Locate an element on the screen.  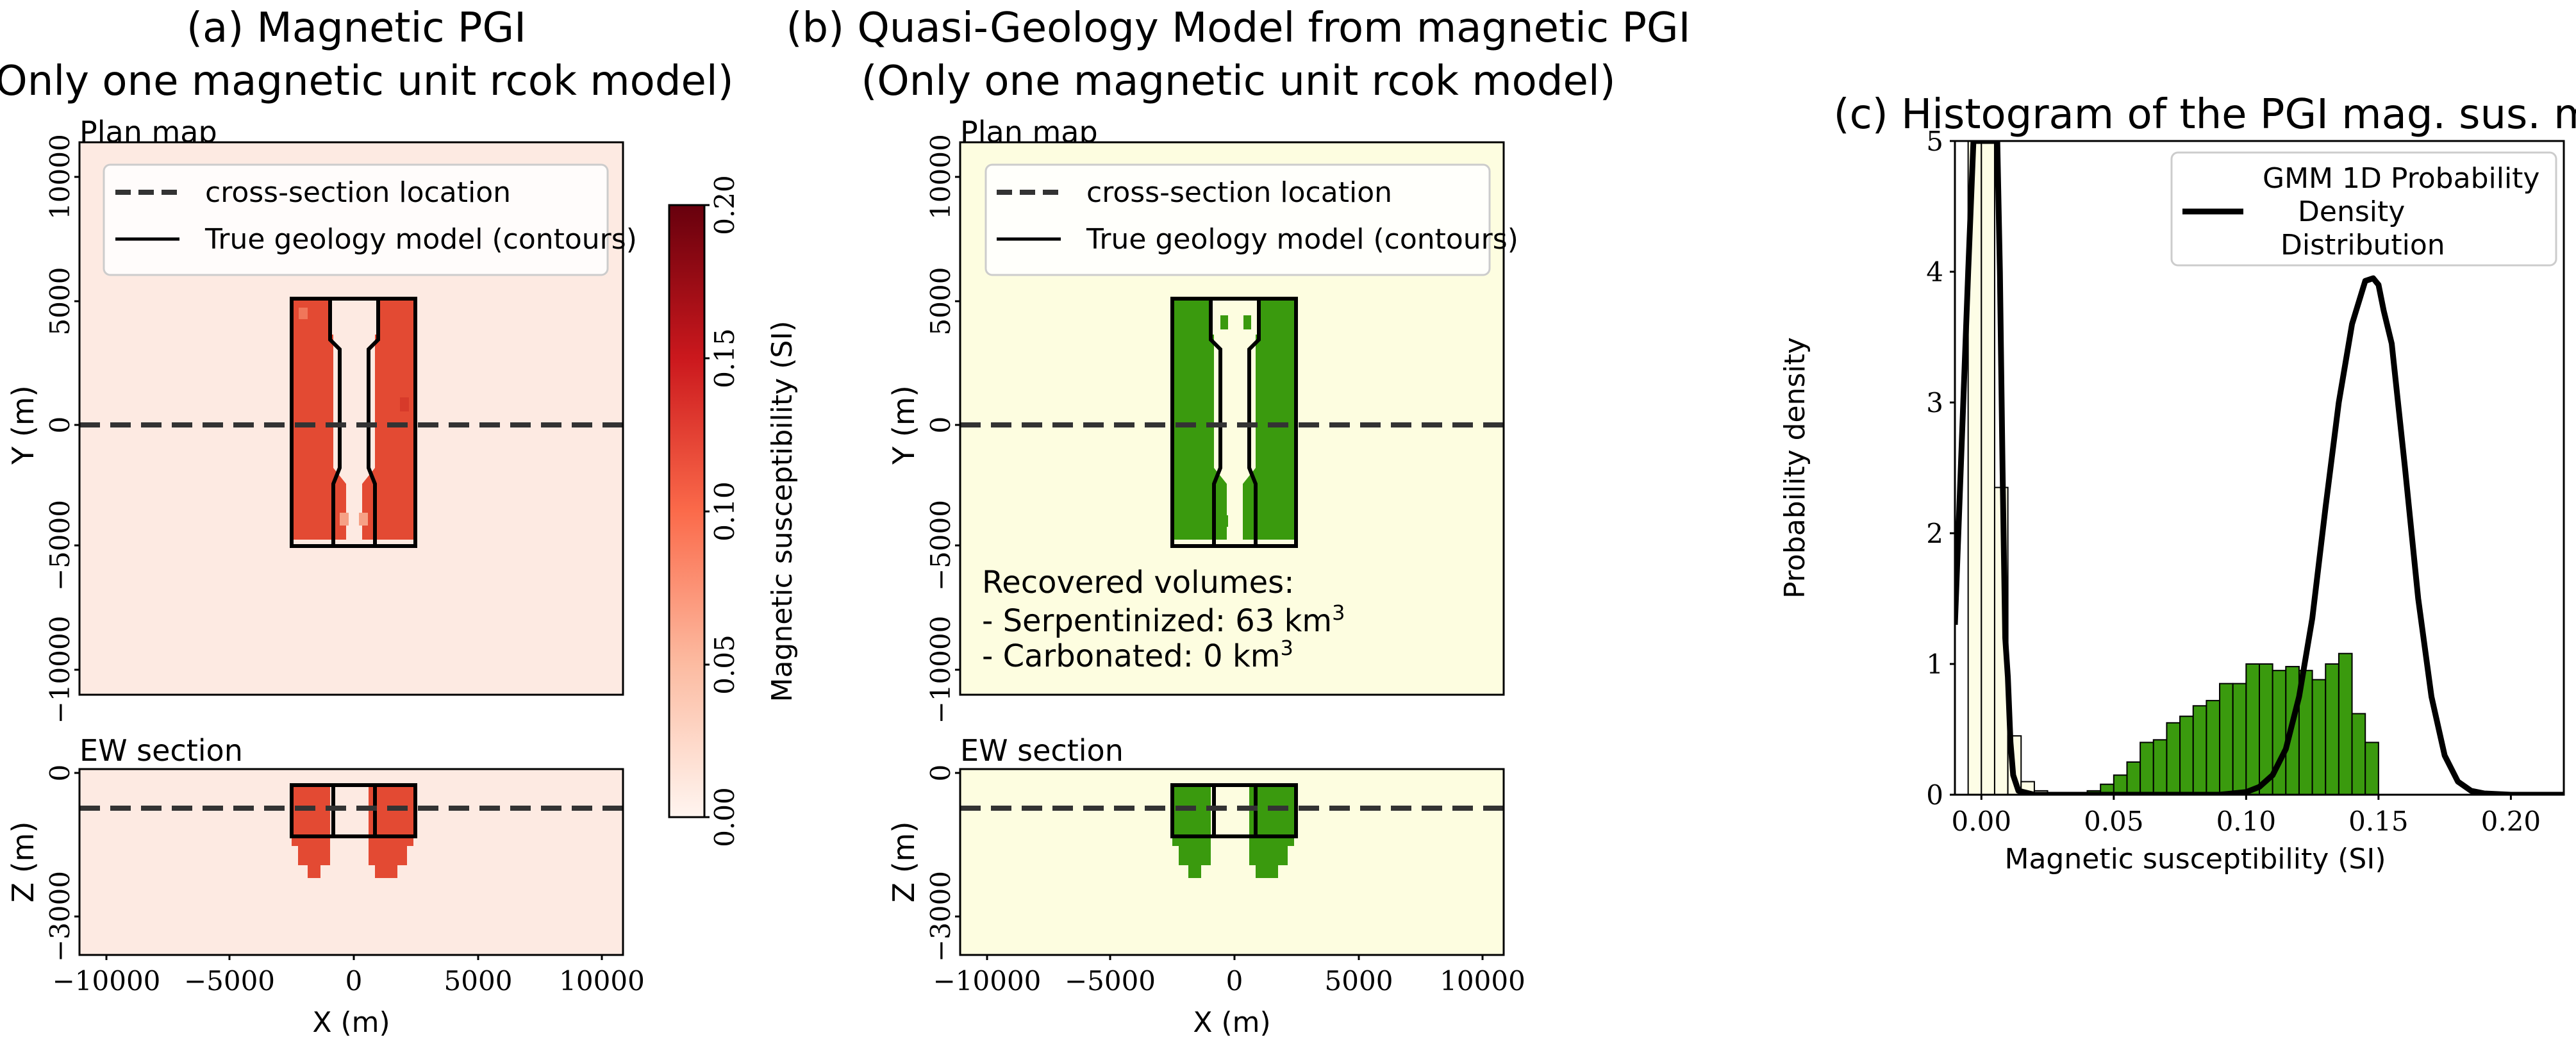
gmm-curve is located at coordinates (2259, 468).